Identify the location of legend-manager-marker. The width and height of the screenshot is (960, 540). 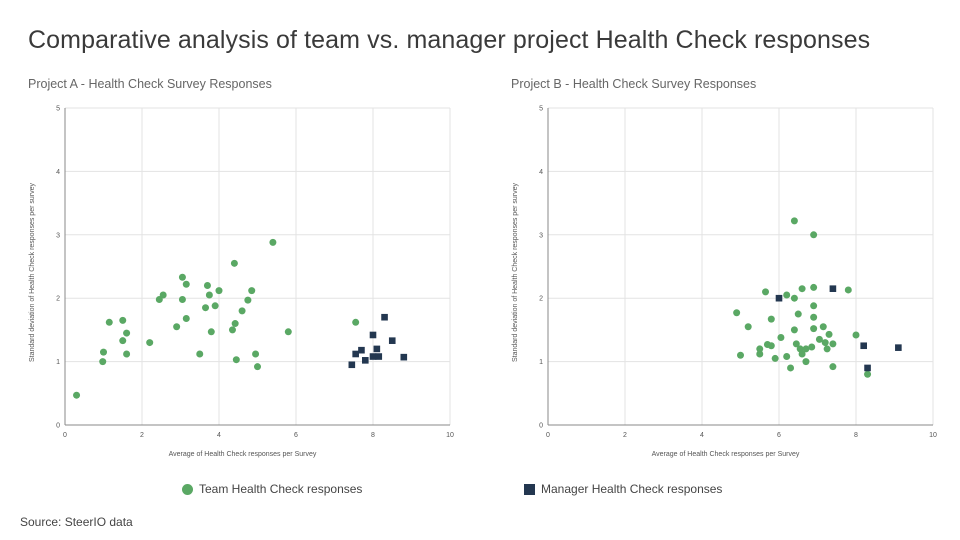
(529, 489).